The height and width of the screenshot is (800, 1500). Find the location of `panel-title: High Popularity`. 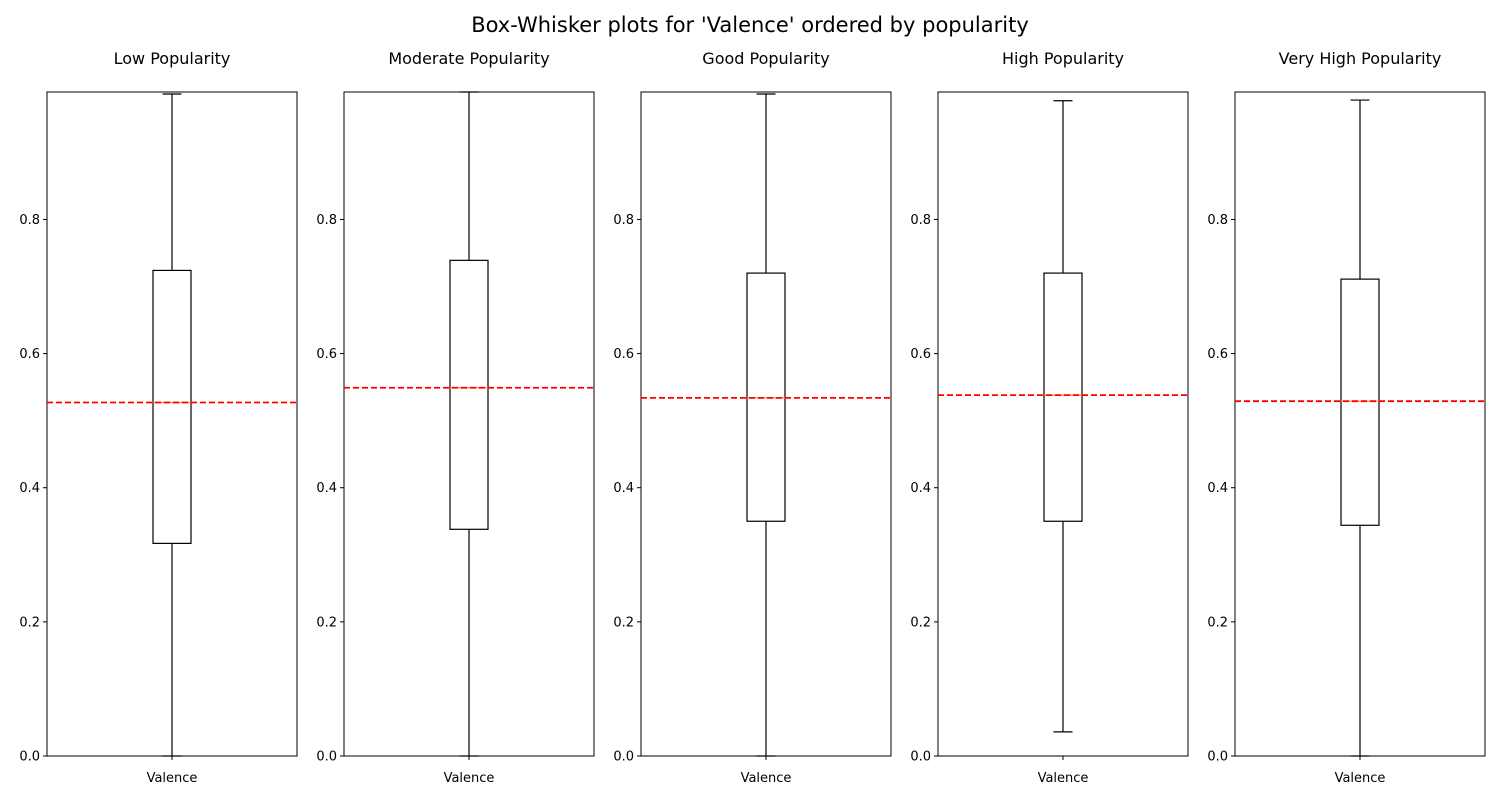

panel-title: High Popularity is located at coordinates (1063, 58).